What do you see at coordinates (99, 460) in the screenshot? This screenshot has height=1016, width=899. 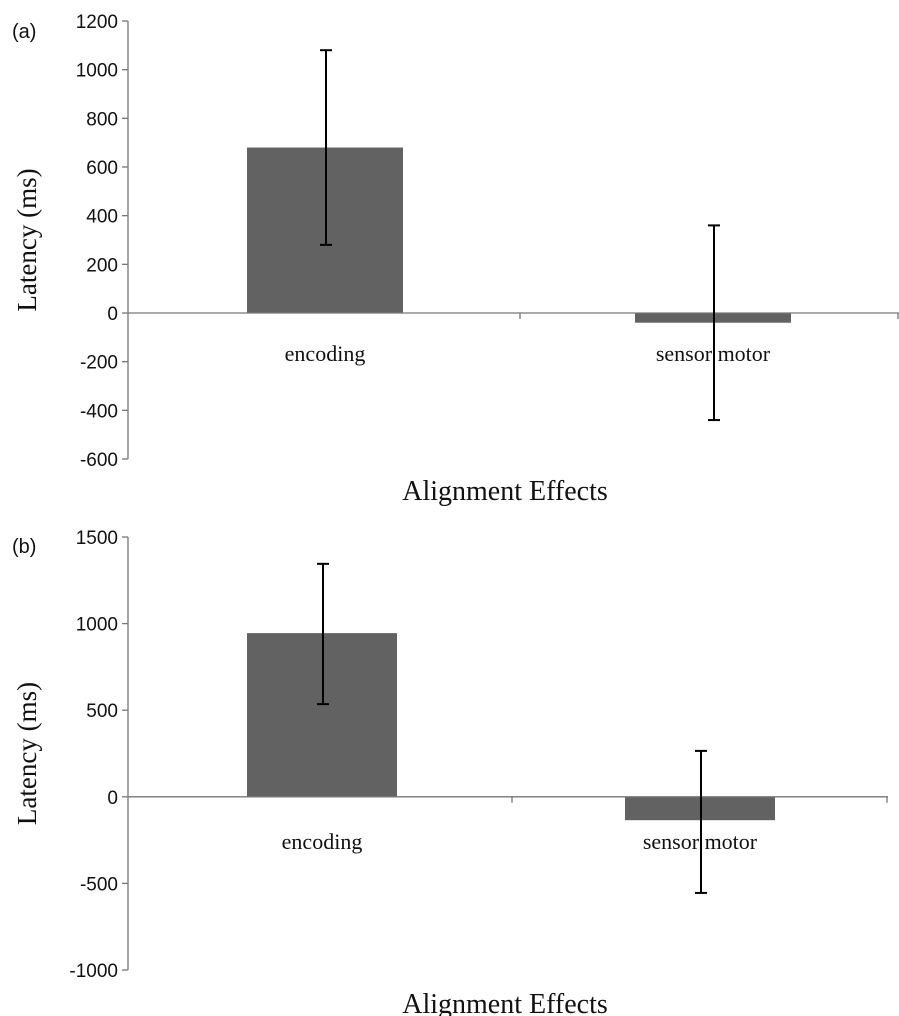 I see `y-tick-label: -600` at bounding box center [99, 460].